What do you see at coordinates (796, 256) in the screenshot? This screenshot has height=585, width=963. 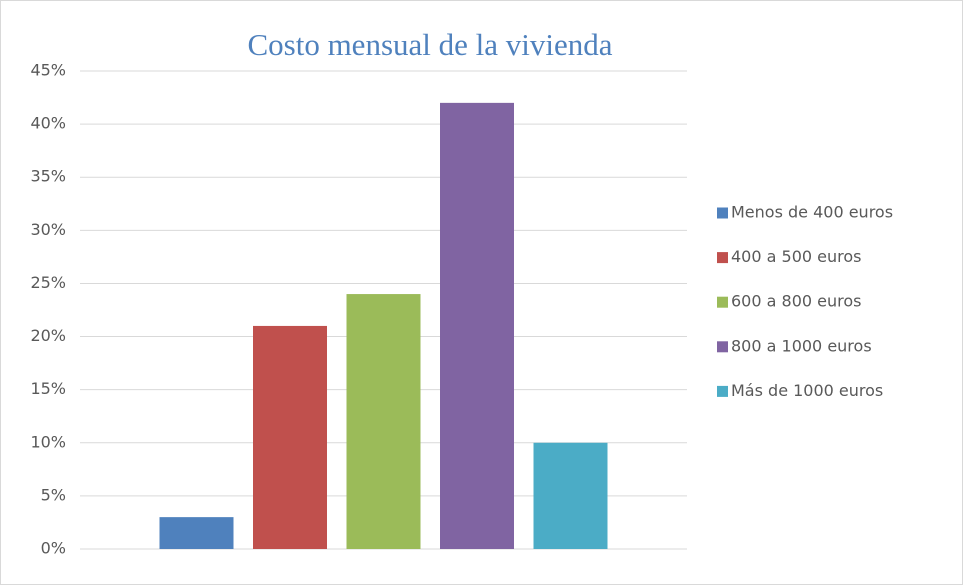 I see `legend-label: 400 a 500 euros` at bounding box center [796, 256].